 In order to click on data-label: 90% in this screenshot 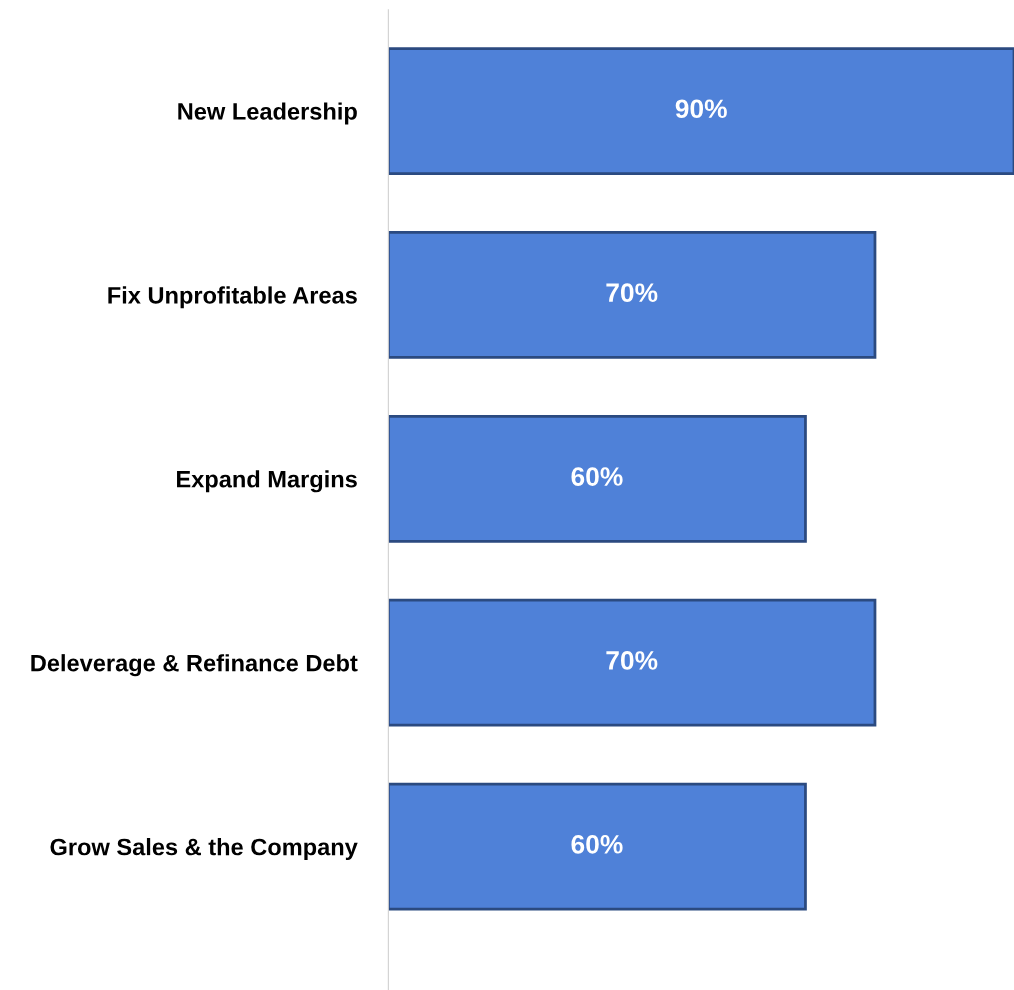, I will do `click(701, 109)`.